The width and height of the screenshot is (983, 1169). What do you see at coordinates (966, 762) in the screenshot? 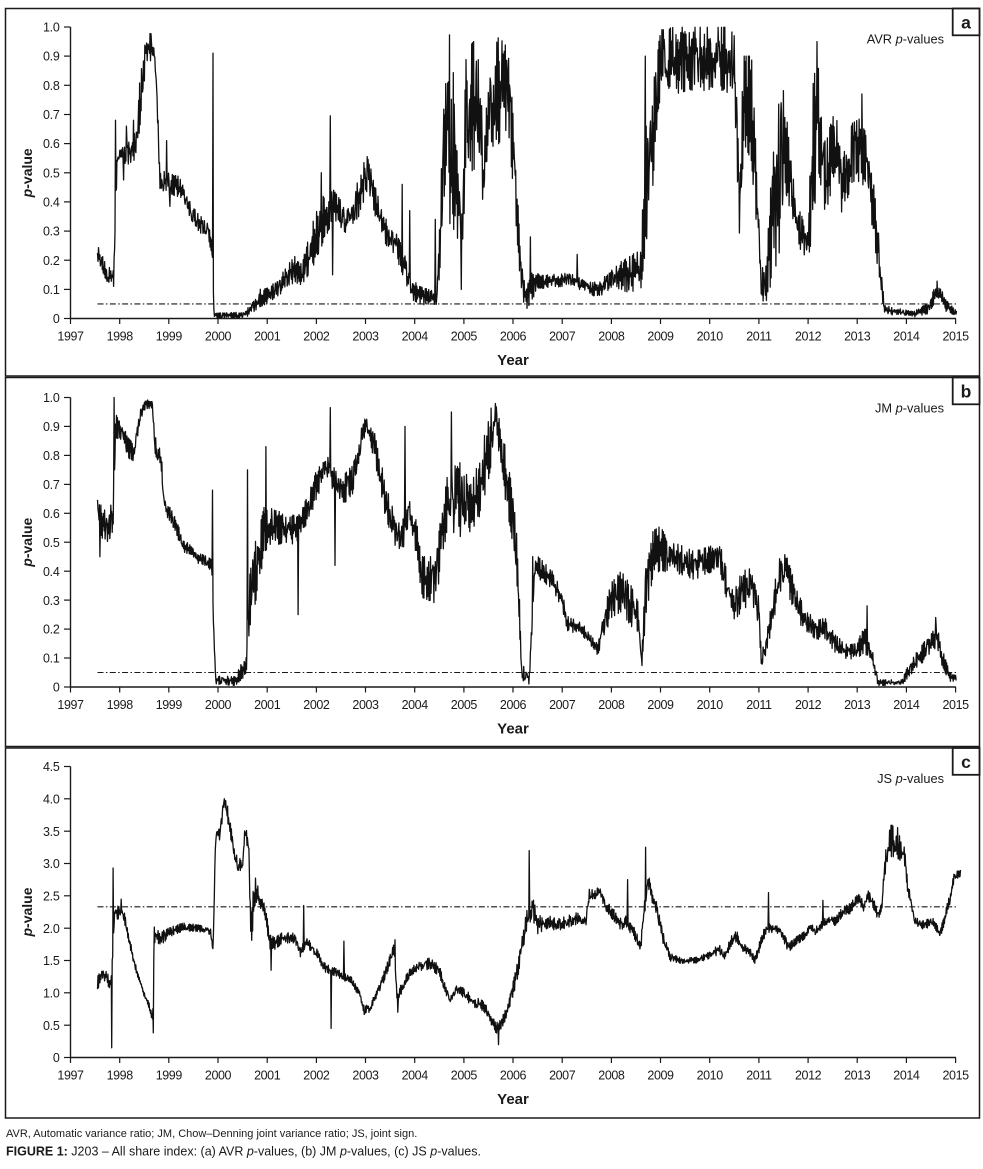
I see `svg-text: c` at bounding box center [966, 762].